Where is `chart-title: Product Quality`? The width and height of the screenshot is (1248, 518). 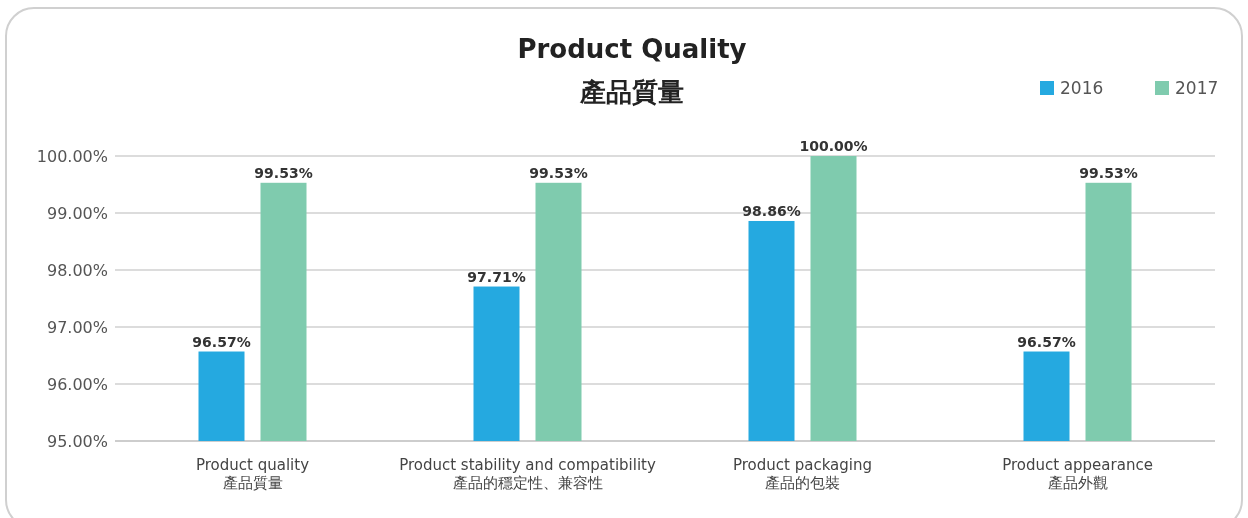
chart-title: Product Quality is located at coordinates (632, 49).